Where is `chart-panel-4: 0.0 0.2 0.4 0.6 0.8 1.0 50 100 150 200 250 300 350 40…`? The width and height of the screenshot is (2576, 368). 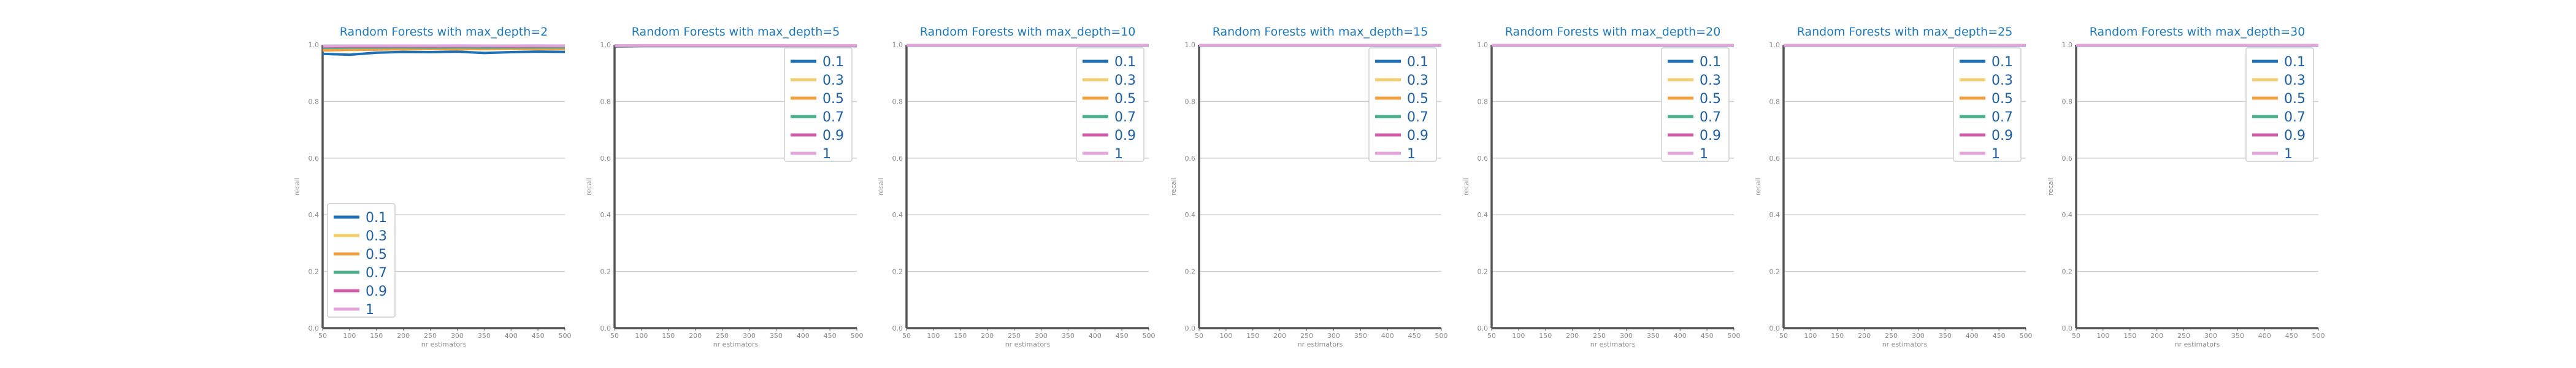
chart-panel-4: 0.0 0.2 0.4 0.6 0.8 1.0 50 100 150 200 250 300 350 40… is located at coordinates (1309, 186).